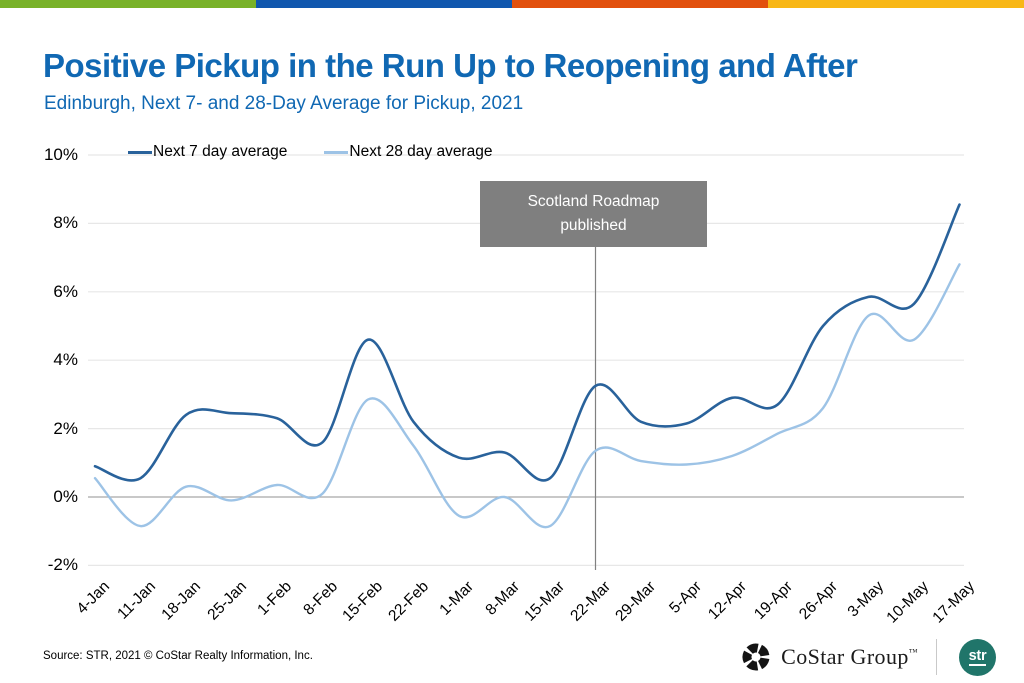 Image resolution: width=1024 pixels, height=683 pixels. I want to click on footer-logos: CoStar Group™ str, so click(868, 657).